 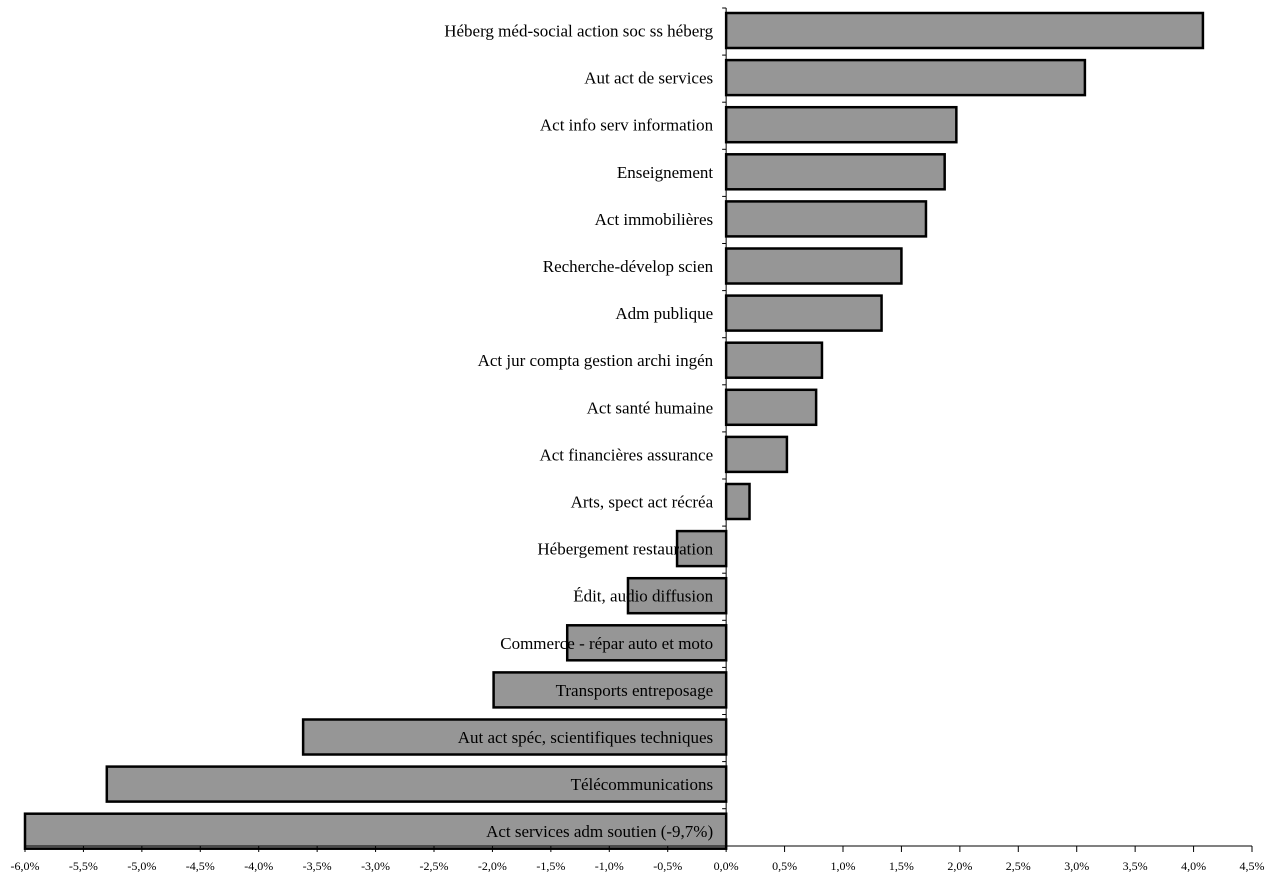 I want to click on category-label: Transports entreposage, so click(x=635, y=690).